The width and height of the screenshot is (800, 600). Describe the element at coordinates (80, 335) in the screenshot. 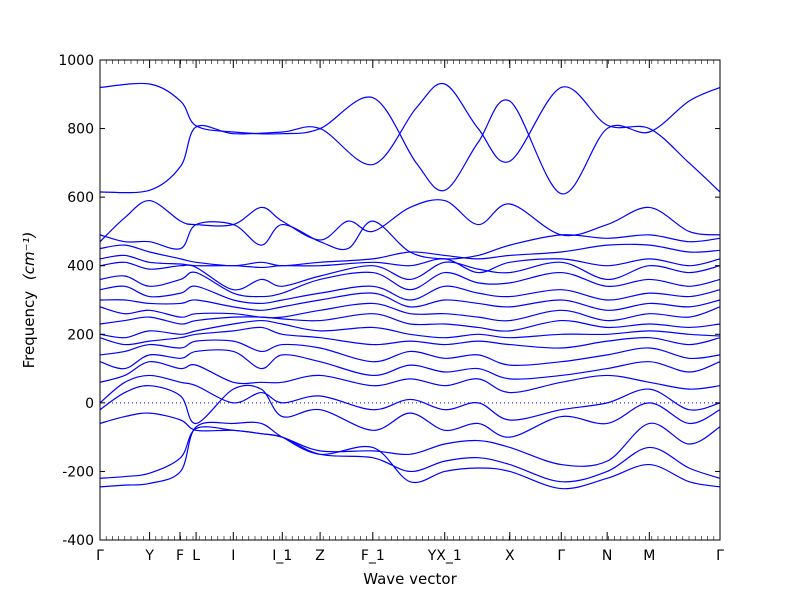

I see `y-tick-label: 200` at that location.